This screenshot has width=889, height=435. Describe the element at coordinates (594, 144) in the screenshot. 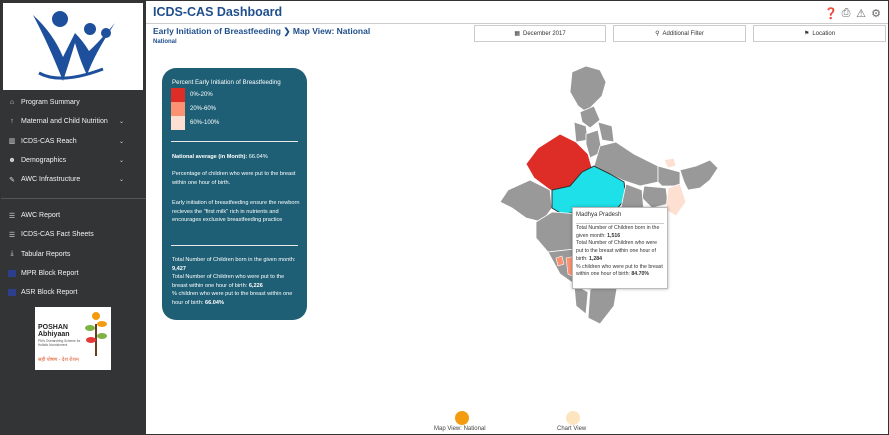

I see `state-haryana` at that location.